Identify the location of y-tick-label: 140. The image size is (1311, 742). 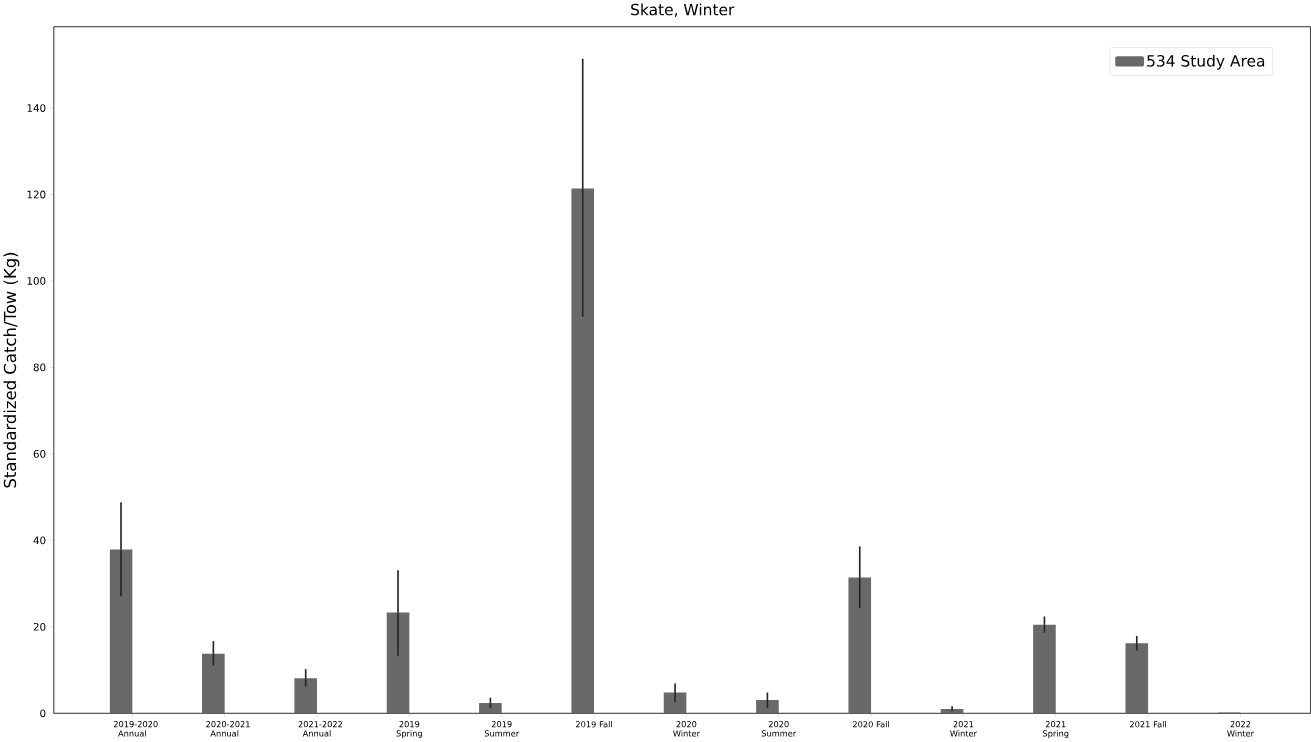
(36, 108).